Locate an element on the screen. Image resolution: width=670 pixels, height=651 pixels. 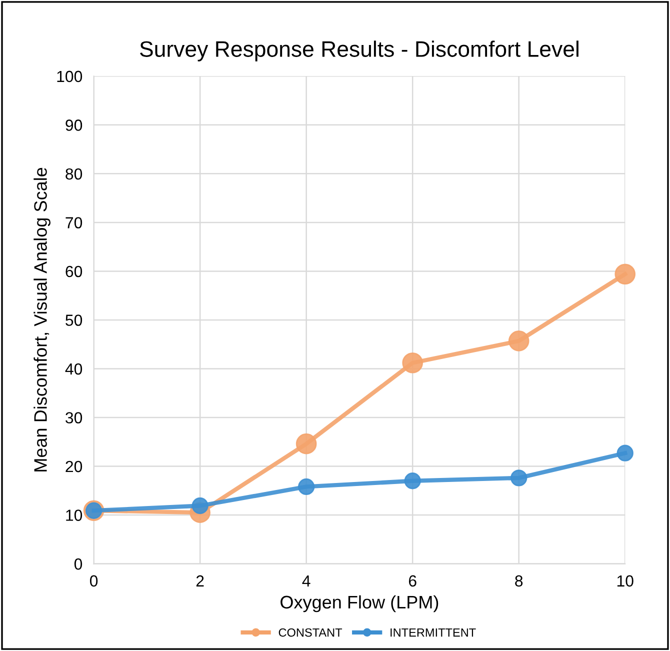
y-axis-title: Mean Discomfort, Visual Analog Scale is located at coordinates (42, 320).